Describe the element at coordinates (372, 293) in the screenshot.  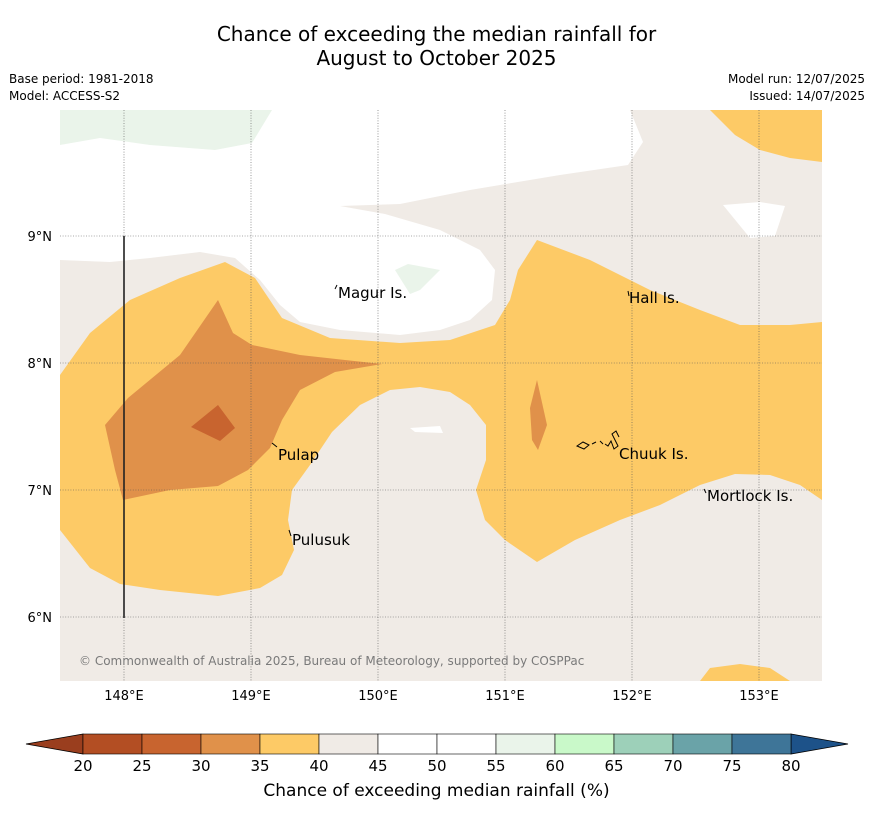
I see `place-magur: Magur Is.` at that location.